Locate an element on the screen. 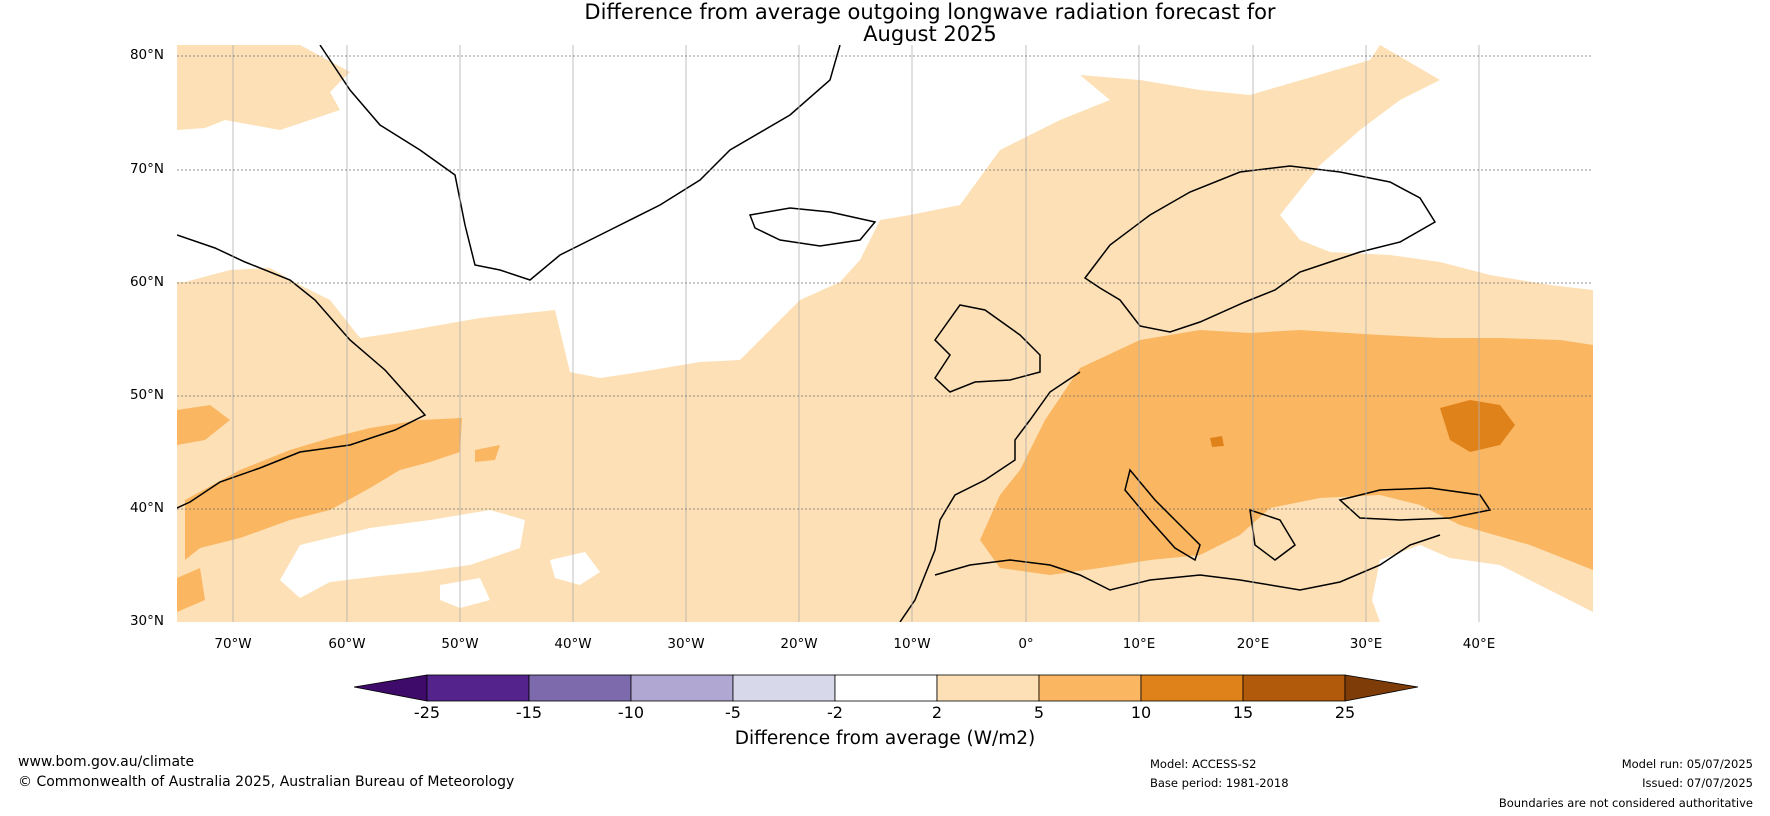  coastline-greenland is located at coordinates (580, 163).